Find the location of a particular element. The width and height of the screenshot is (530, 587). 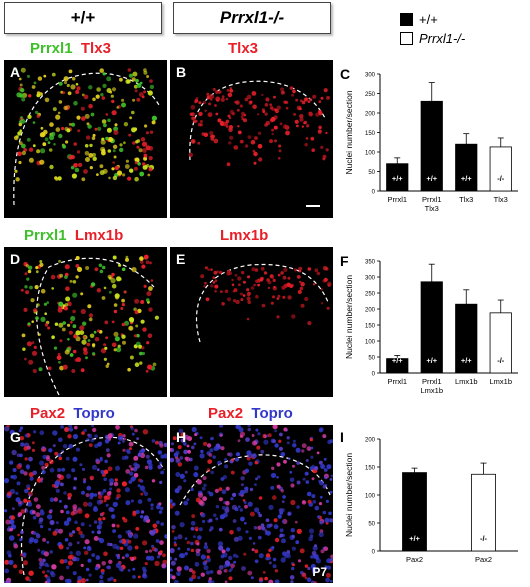

legend: +/+ Prrxl1-/- is located at coordinates (432, 31).